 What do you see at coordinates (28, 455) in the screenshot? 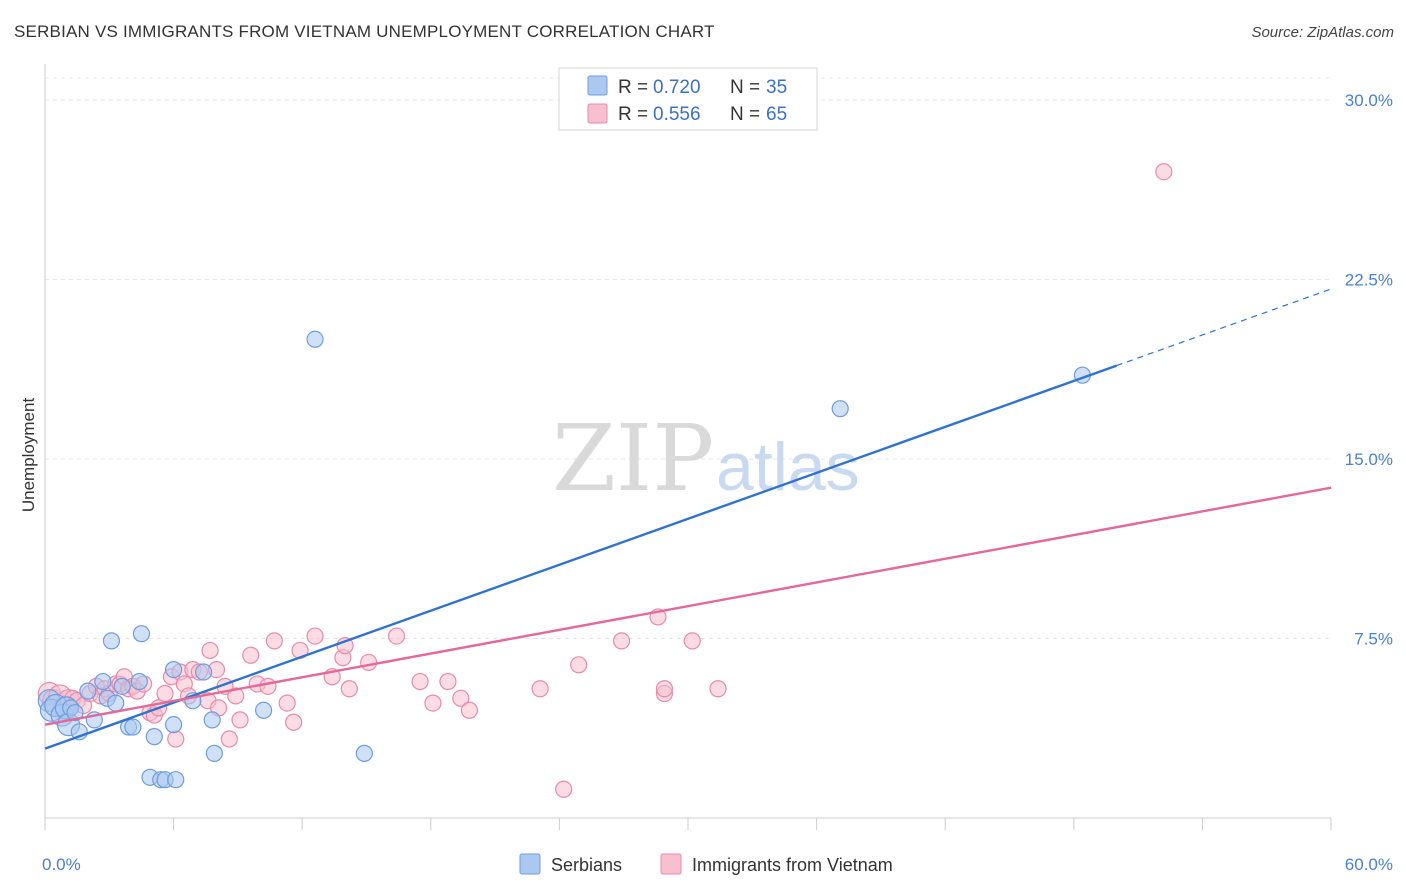
I see `y-axis-label: Unemployment` at bounding box center [28, 455].